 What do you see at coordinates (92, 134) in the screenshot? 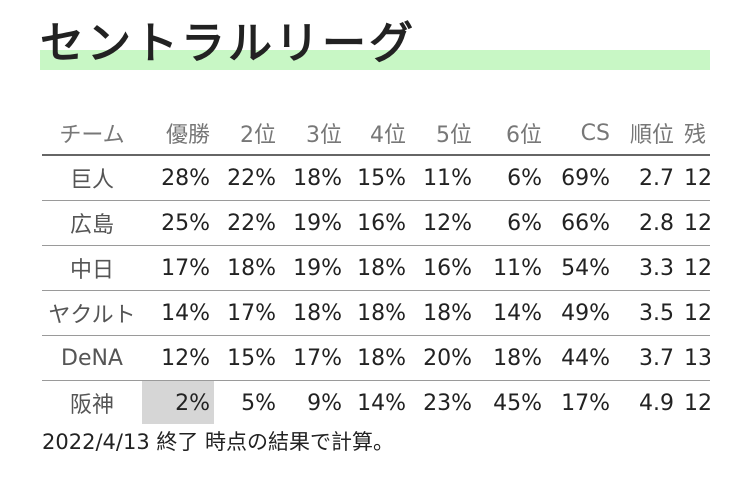
I see `header-team: チーム` at bounding box center [92, 134].